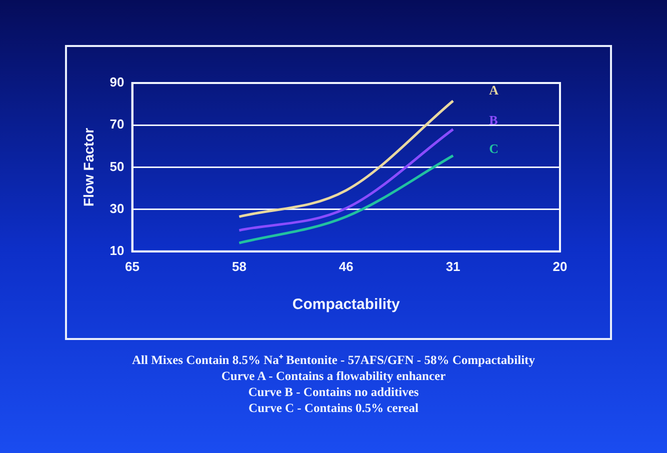  I want to click on text: Curve C - Contains 0.5% cereal, so click(334, 408).